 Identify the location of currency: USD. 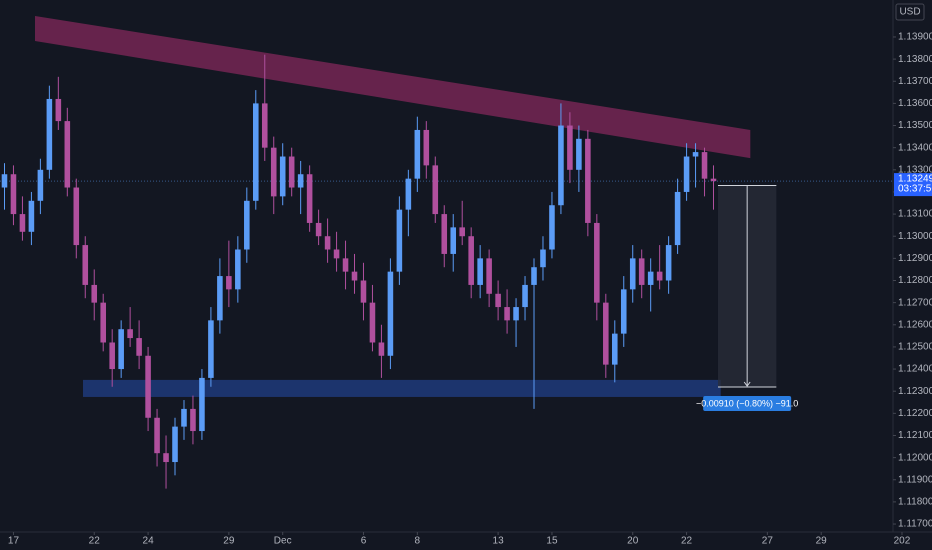
(909, 12).